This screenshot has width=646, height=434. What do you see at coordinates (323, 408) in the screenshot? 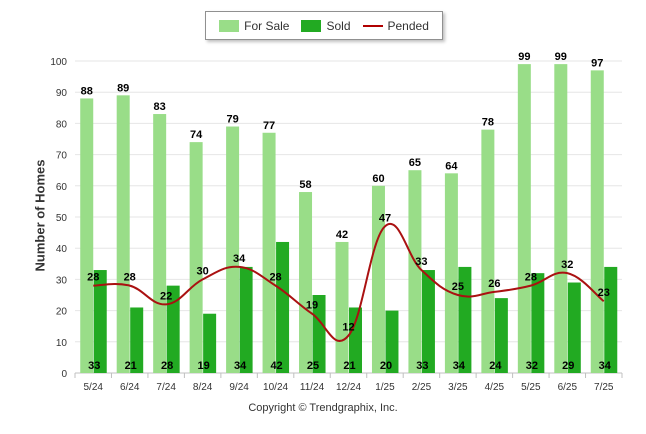
I see `copyright-footer: Copyright © Trendgraphix, Inc.` at bounding box center [323, 408].